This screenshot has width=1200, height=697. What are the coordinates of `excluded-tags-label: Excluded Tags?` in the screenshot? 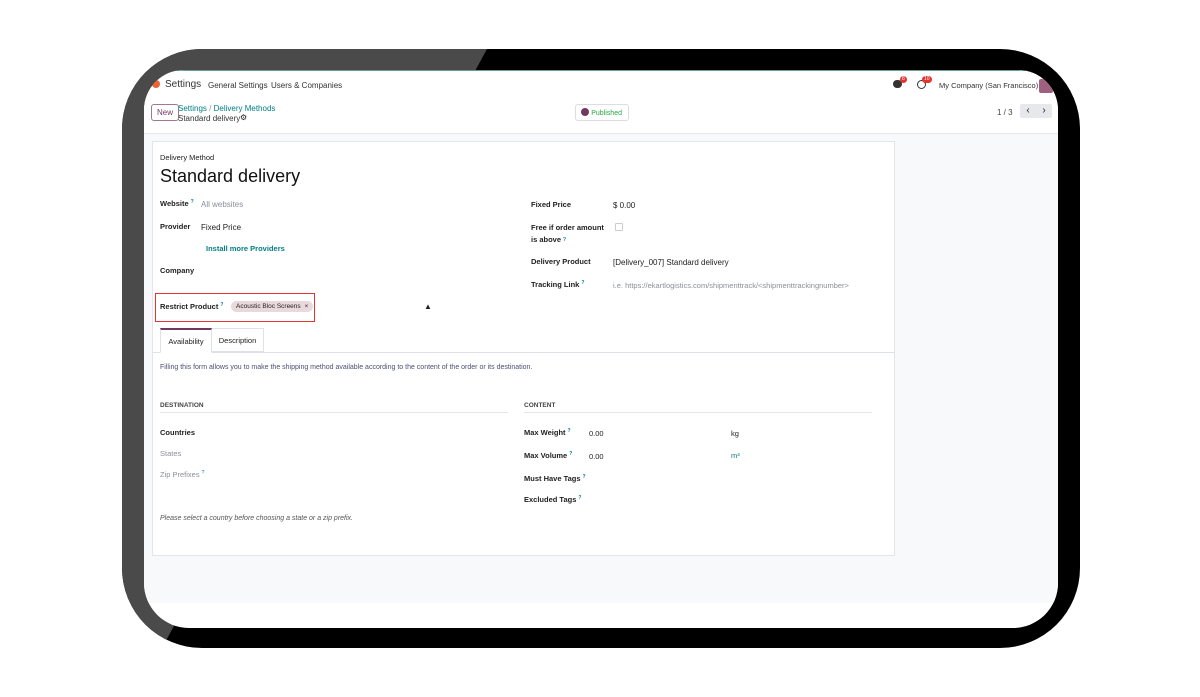 It's located at (552, 499).